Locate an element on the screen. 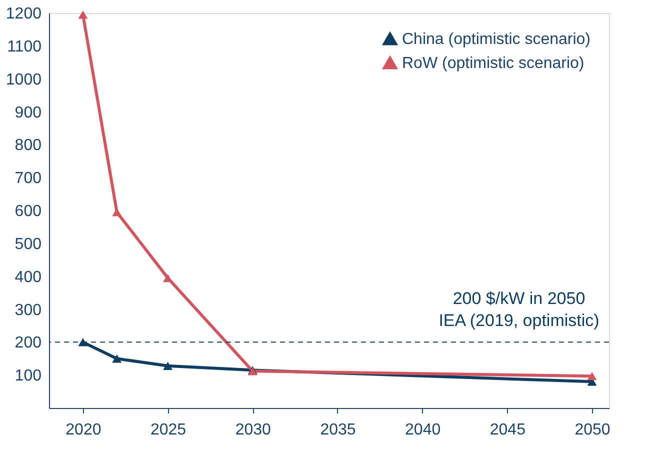  y-tick-label: 500 is located at coordinates (28, 244).